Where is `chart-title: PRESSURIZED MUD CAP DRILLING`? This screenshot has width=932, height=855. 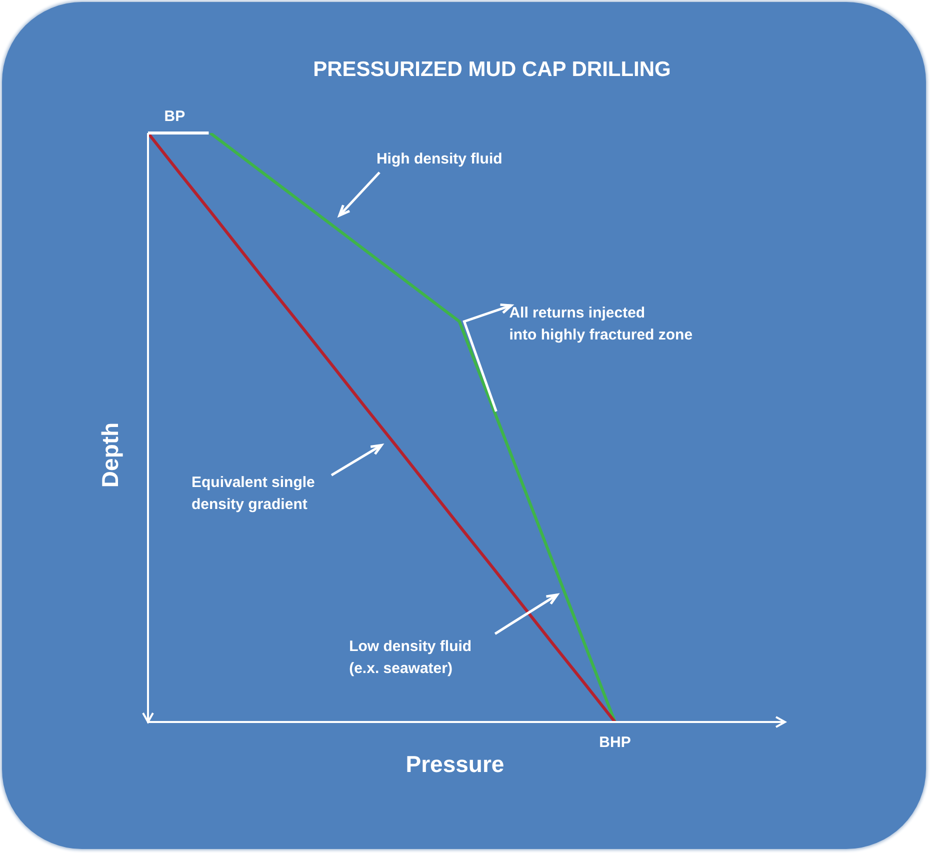
chart-title: PRESSURIZED MUD CAP DRILLING is located at coordinates (492, 69).